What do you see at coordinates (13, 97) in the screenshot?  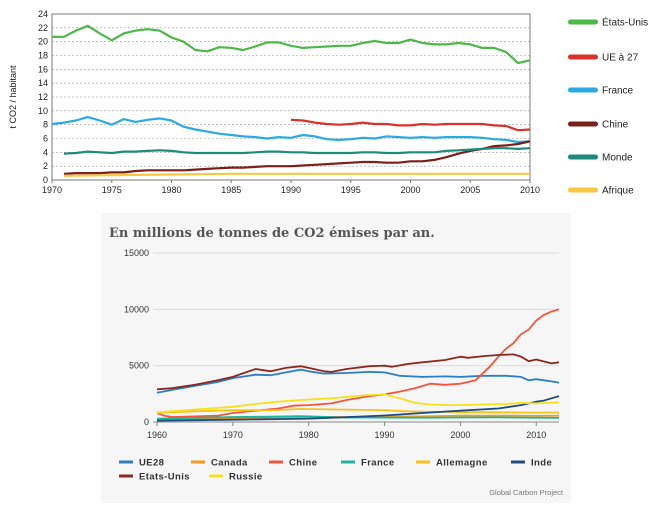 I see `chart1-y-axis-label: t CO2 / habitant` at bounding box center [13, 97].